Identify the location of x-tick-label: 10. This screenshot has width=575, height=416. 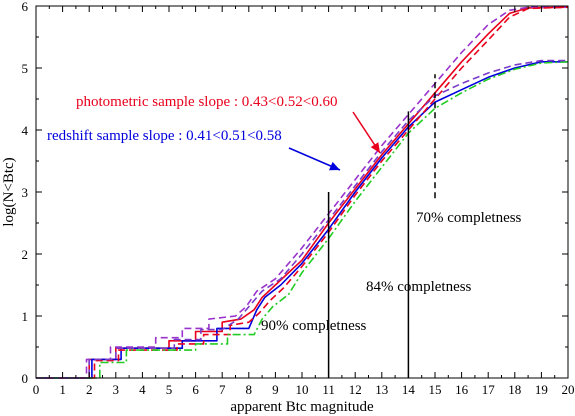
(302, 389).